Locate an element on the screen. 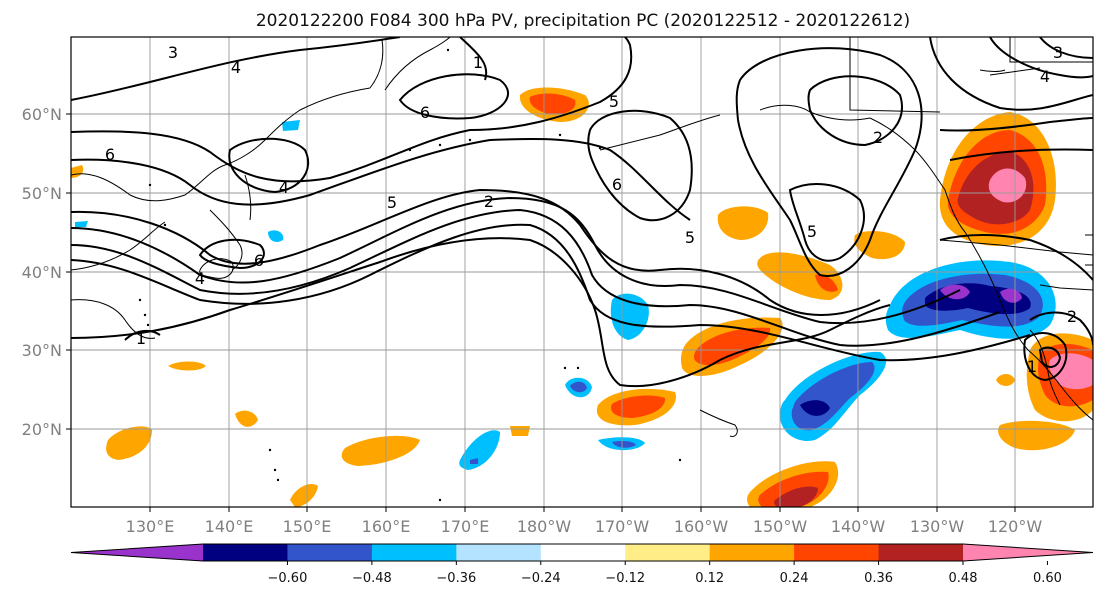 This screenshot has height=601, width=1105. colorbar-extend-min is located at coordinates (137, 552).